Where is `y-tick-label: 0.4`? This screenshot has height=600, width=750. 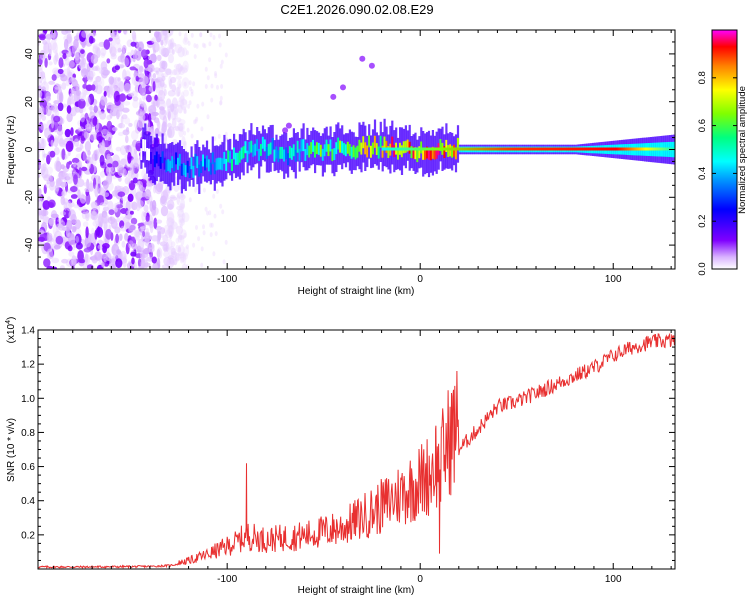 y-tick-label: 0.4 is located at coordinates (28, 501).